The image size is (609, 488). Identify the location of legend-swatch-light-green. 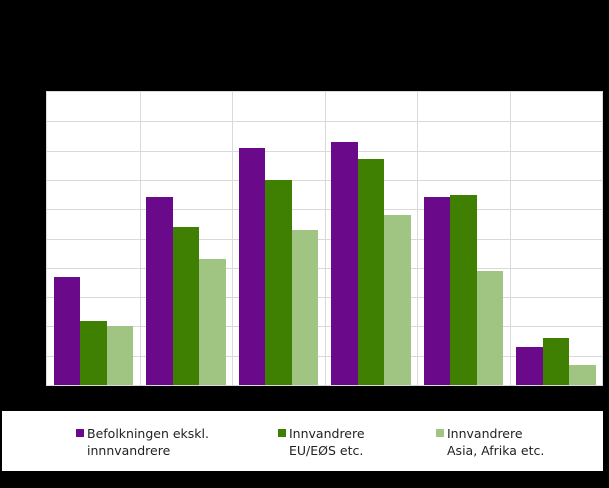
(440, 433).